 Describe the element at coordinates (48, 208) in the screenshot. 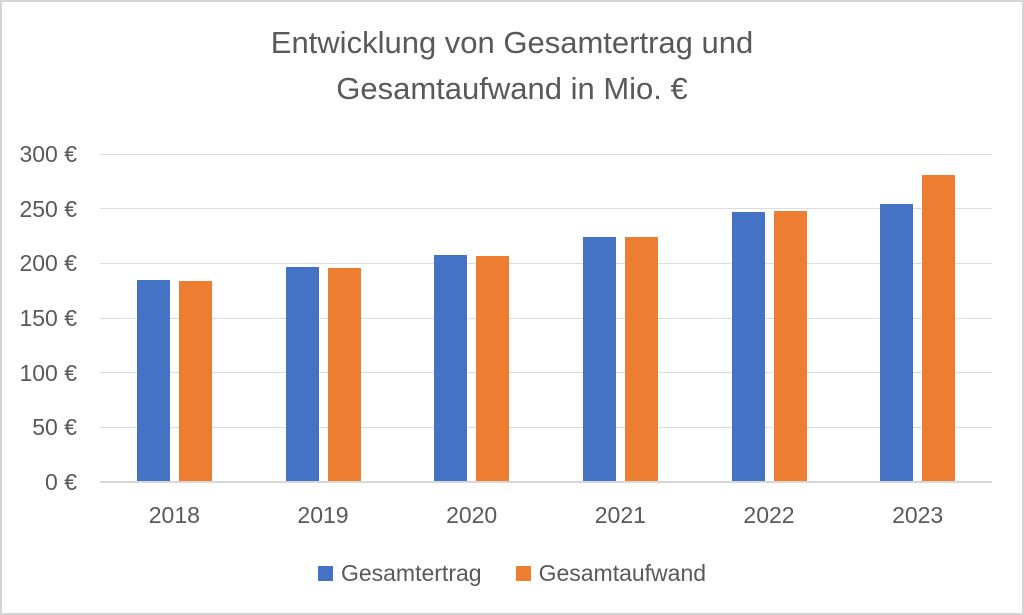

I see `y-axis-label-250: 250 €` at that location.